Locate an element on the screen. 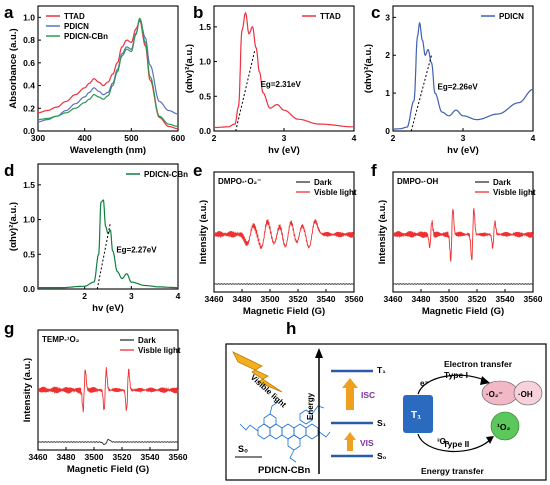 The image size is (550, 485). panel-letter-c: c is located at coordinates (375, 12).